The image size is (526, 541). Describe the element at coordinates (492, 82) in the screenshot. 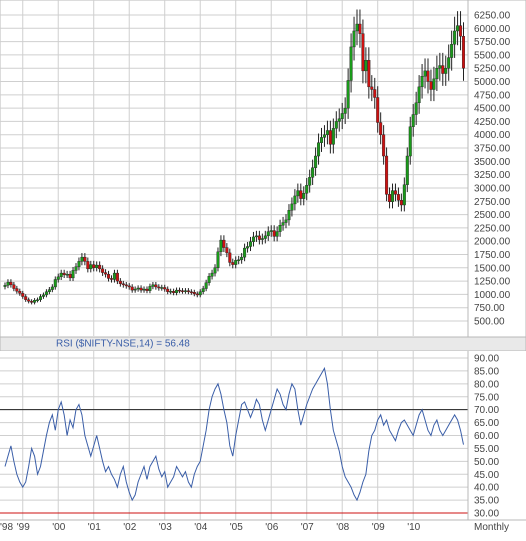

I see `price-y-tick-label: 5000.00` at that location.